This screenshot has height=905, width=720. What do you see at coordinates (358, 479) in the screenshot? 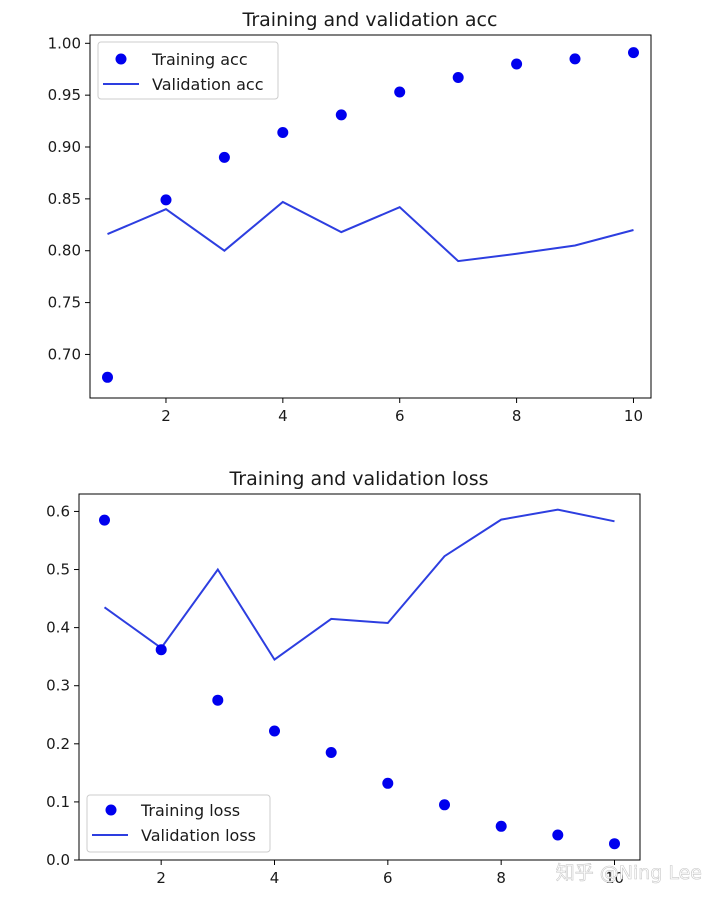
I see `chart-title: Training and validation loss` at bounding box center [358, 479].